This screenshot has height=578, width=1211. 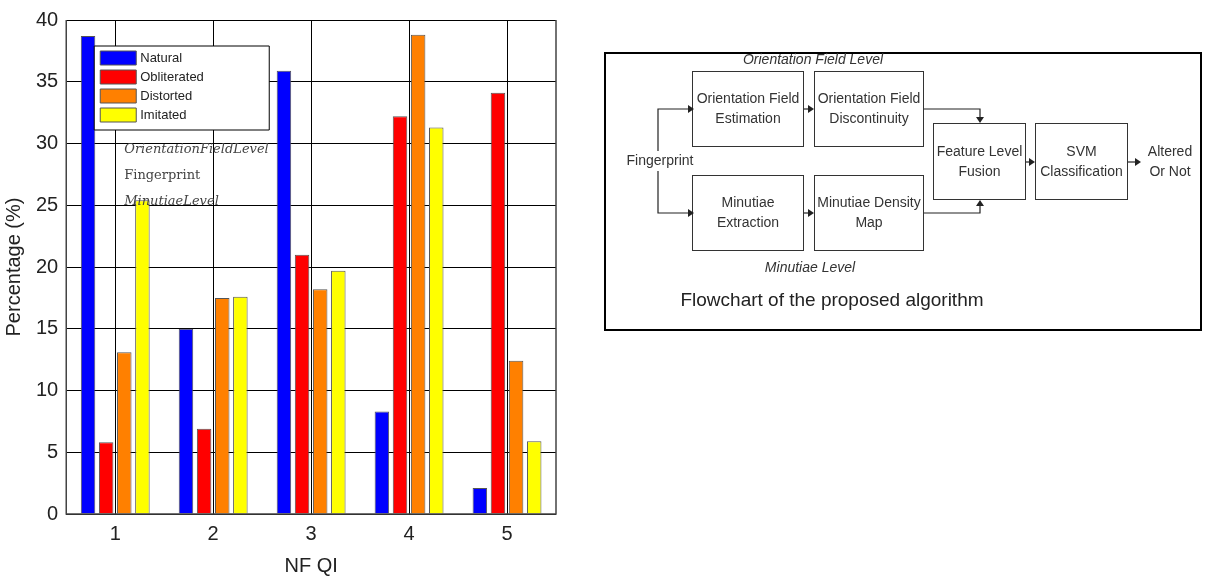 I want to click on y-tick-label: 35, so click(x=47, y=80).